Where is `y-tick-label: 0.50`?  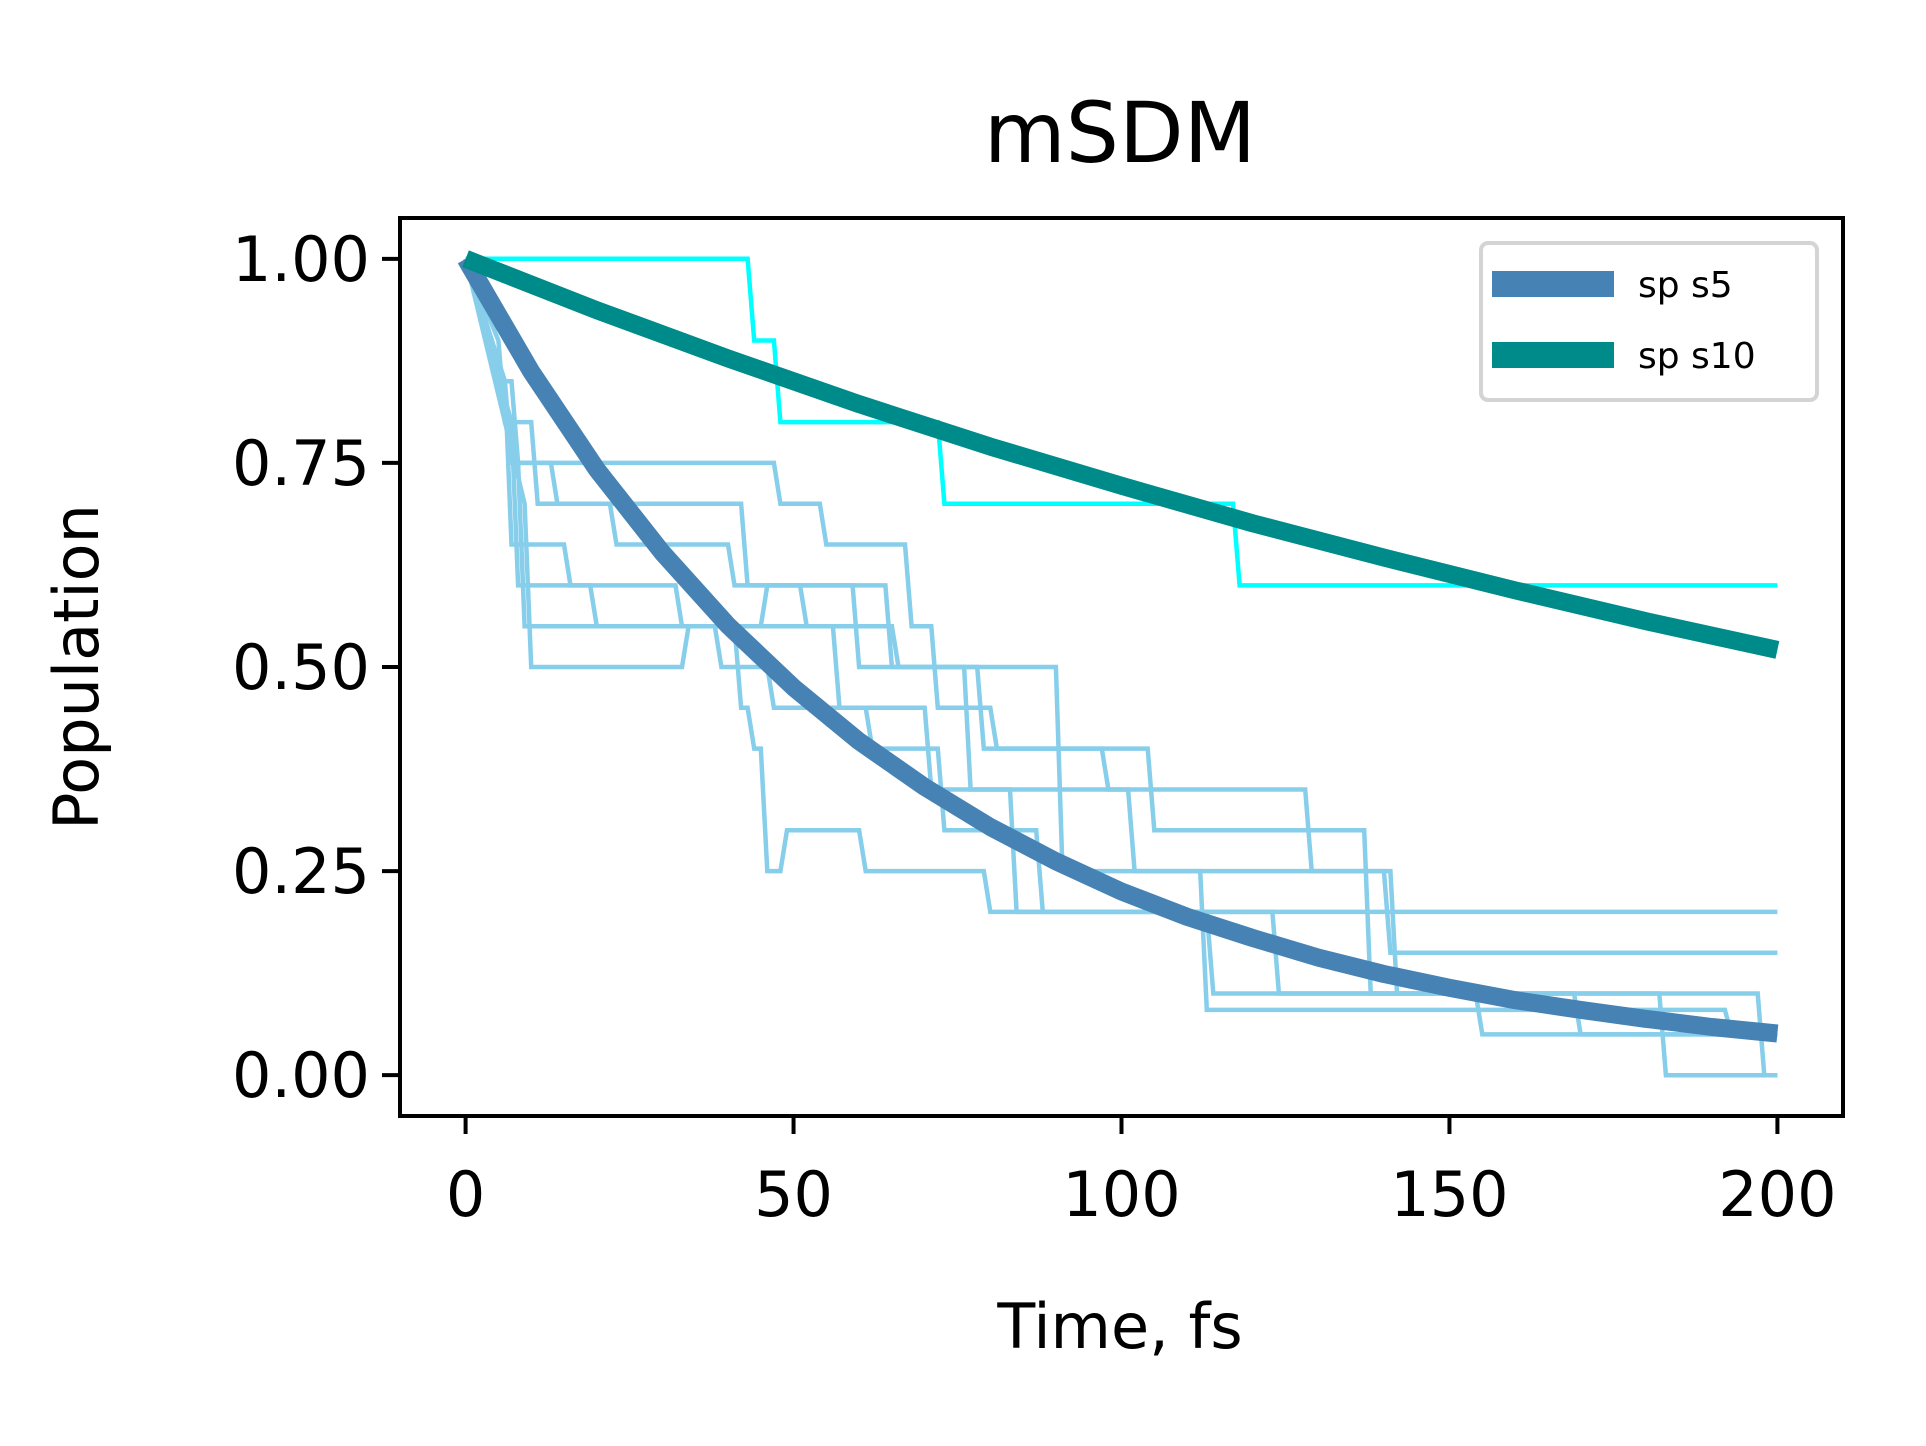
y-tick-label: 0.50 is located at coordinates (301, 667).